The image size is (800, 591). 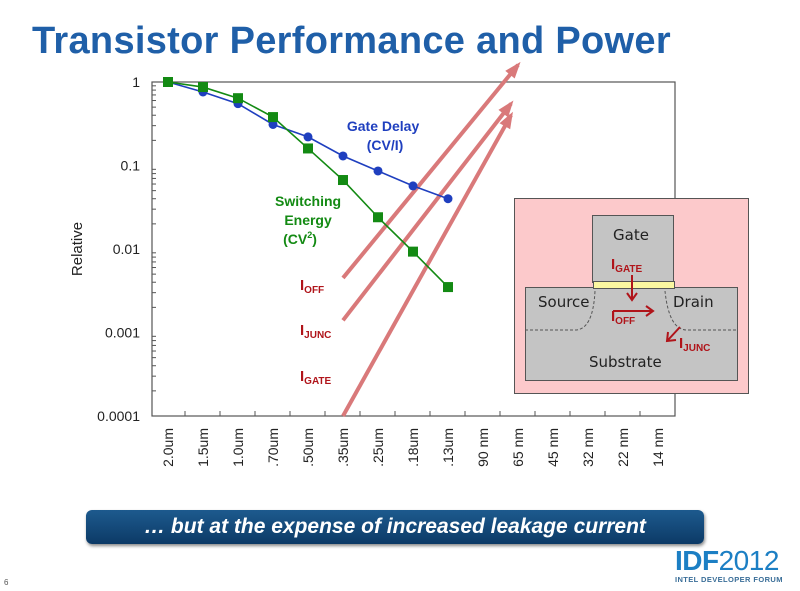 I want to click on gate-delay-label: Gate Delay (CV/I), so click(x=385, y=135).